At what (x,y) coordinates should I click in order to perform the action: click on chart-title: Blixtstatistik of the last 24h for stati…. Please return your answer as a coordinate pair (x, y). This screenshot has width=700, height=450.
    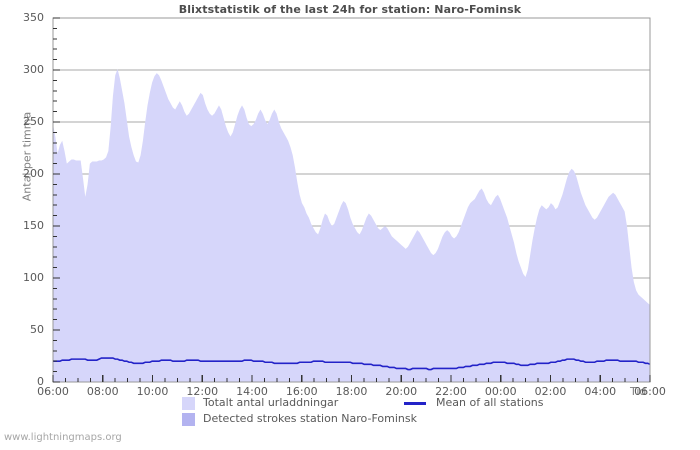
    Looking at the image, I should click on (350, 9).